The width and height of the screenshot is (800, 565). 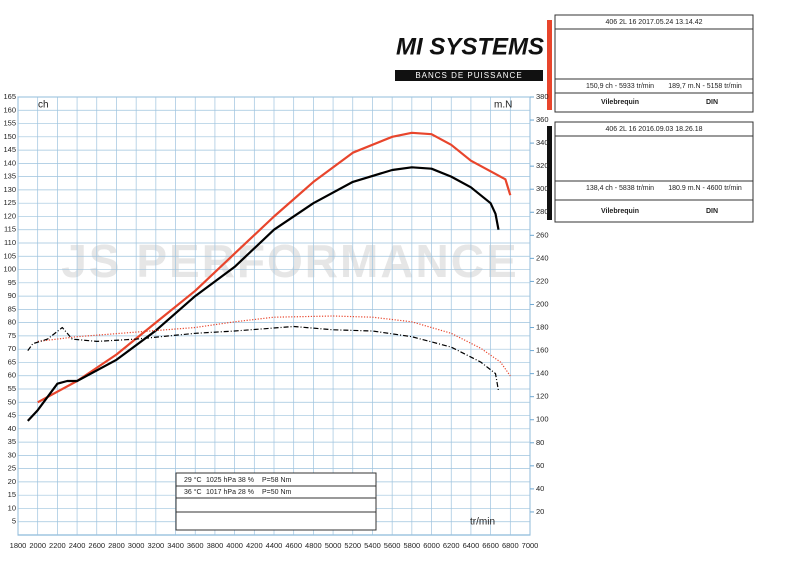 What do you see at coordinates (620, 102) in the screenshot?
I see `panel-shaft: Vilebrequin` at bounding box center [620, 102].